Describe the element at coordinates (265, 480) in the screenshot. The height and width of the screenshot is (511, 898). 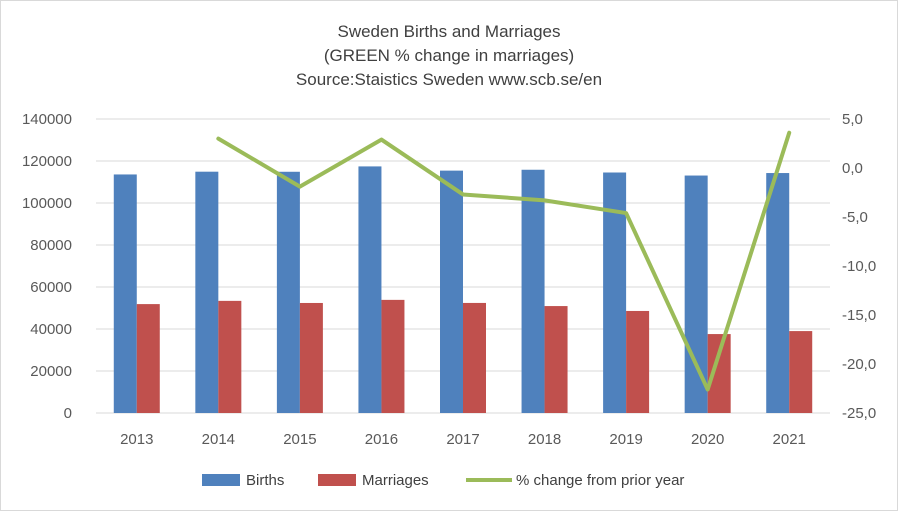
I see `legend-label-births: Births` at that location.